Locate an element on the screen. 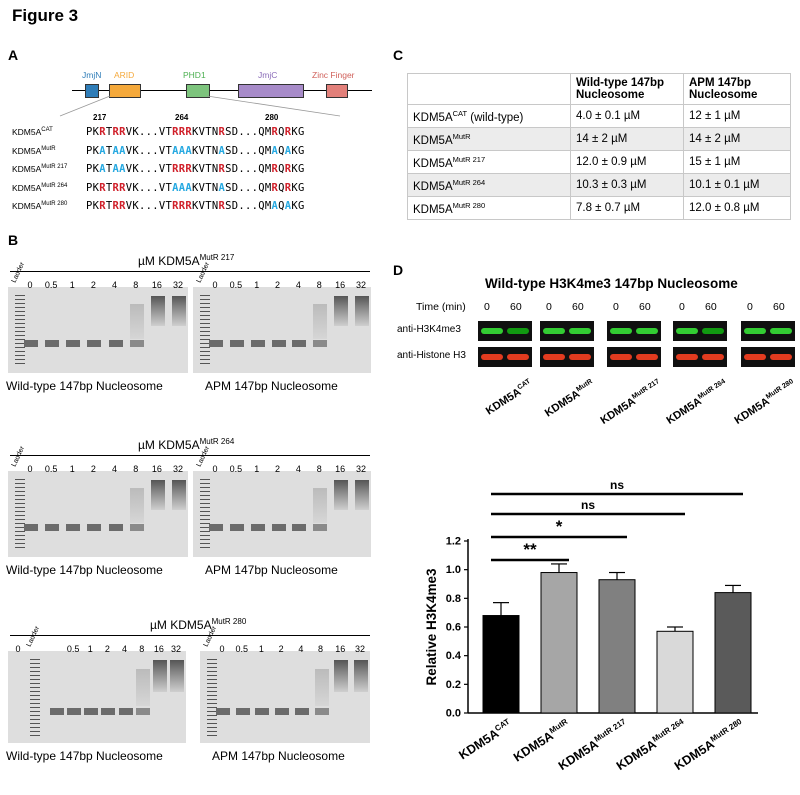 The image size is (800, 795). domain-box-zinc-finger is located at coordinates (337, 91).